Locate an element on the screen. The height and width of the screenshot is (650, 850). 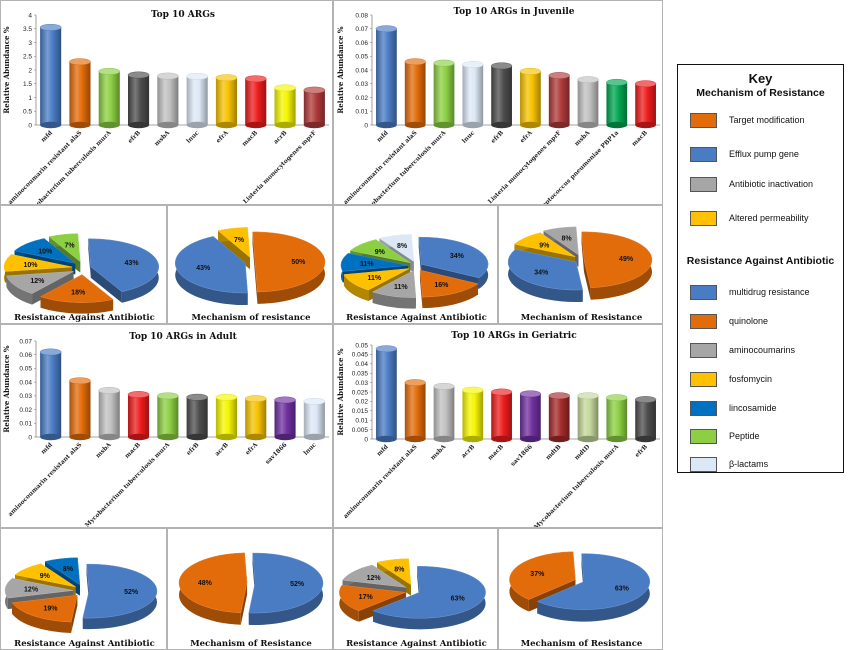
key-item-peptide: Peptide is located at coordinates (725, 436).